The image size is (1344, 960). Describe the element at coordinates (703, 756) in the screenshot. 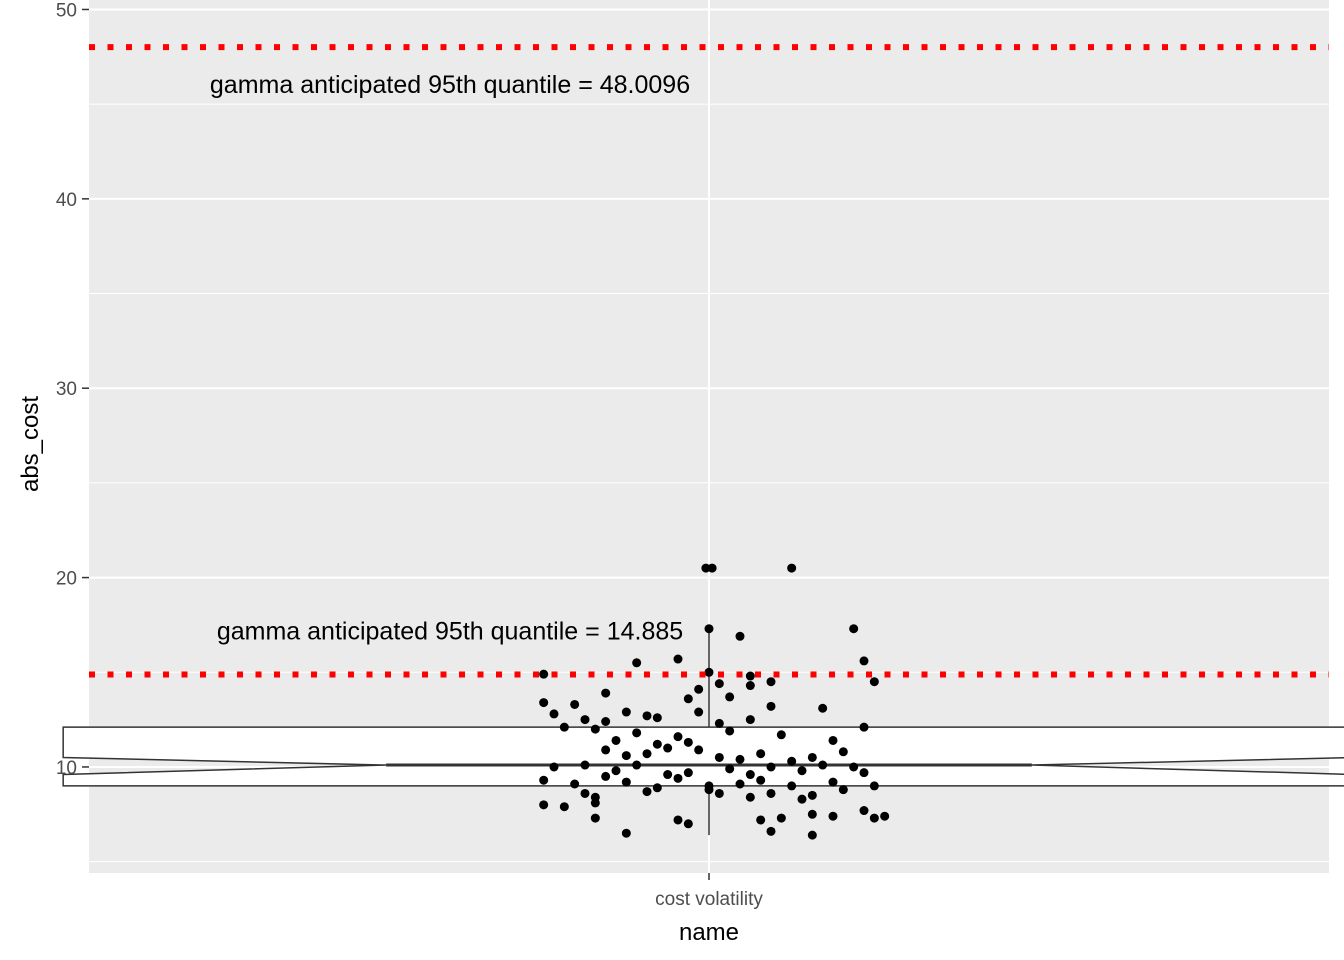

I see `box-body` at that location.